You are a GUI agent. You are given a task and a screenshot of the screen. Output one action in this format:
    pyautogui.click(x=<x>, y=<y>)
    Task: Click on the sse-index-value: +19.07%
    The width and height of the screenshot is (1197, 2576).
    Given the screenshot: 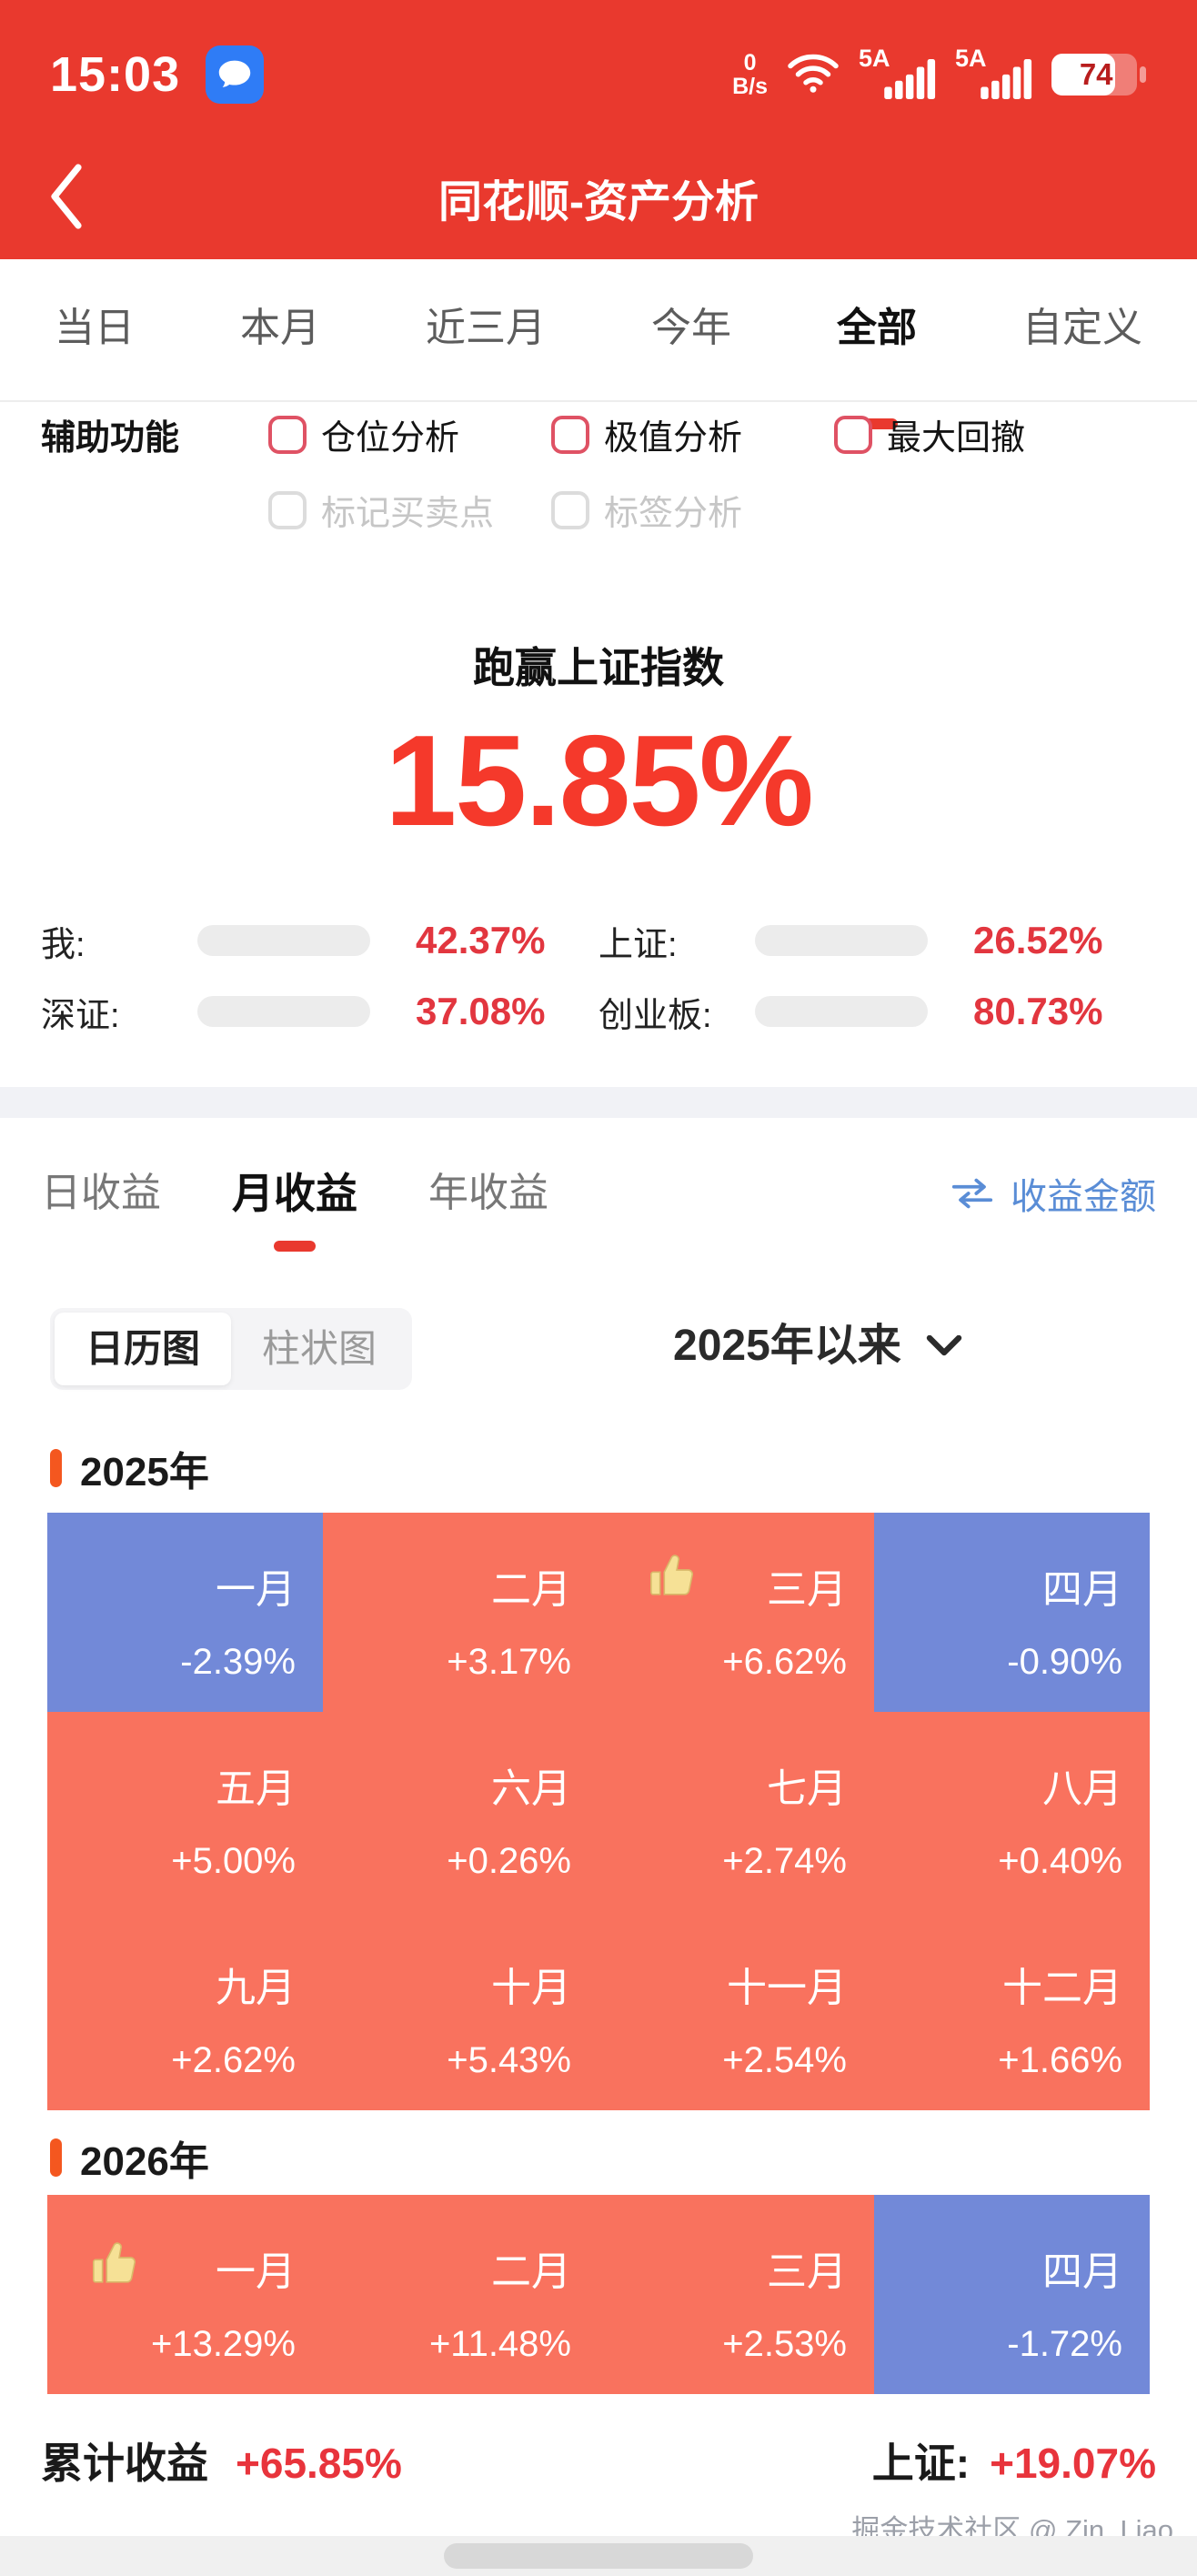 What is the action you would take?
    pyautogui.click(x=1073, y=2463)
    